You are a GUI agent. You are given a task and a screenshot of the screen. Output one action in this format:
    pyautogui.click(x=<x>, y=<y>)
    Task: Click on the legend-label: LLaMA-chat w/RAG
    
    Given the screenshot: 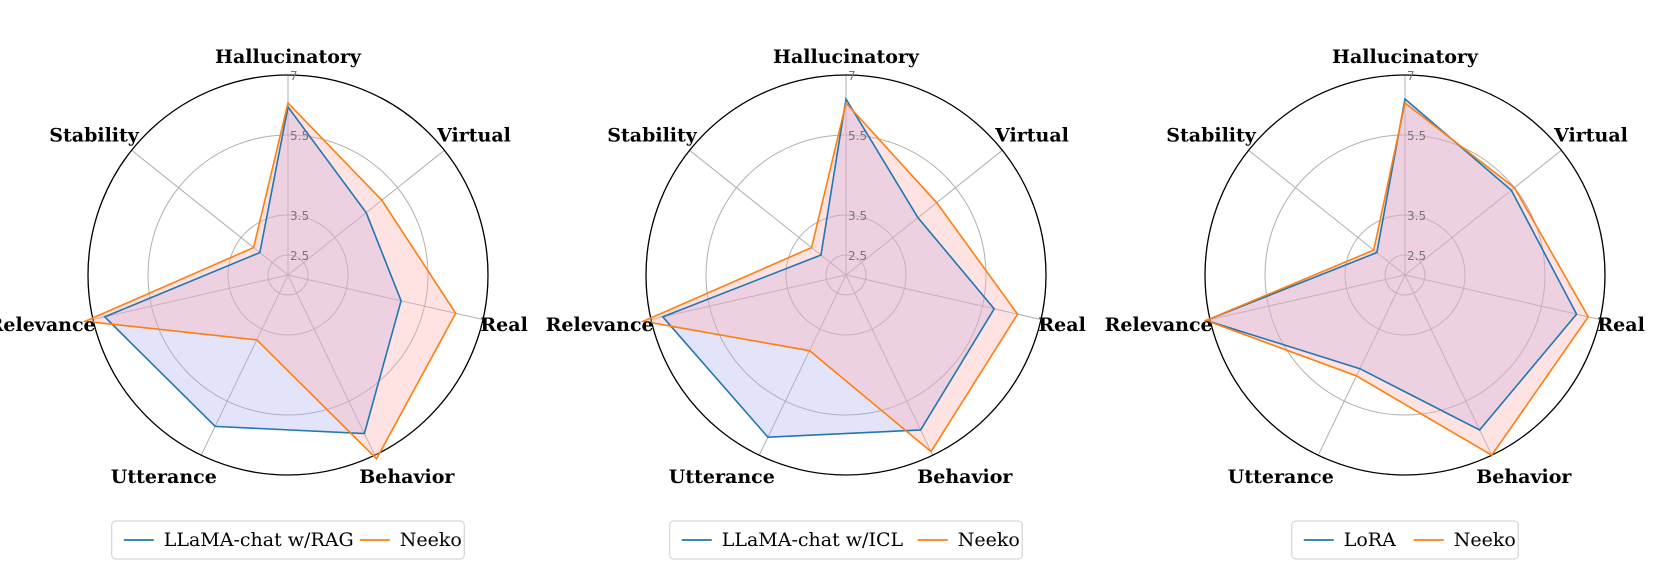 What is the action you would take?
    pyautogui.click(x=259, y=540)
    